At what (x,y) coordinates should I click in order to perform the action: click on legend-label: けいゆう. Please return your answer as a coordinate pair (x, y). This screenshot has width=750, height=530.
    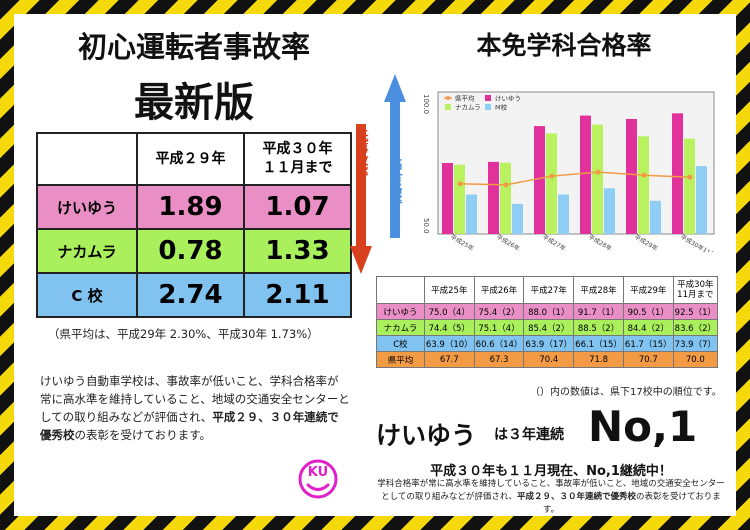
    Looking at the image, I should click on (508, 99).